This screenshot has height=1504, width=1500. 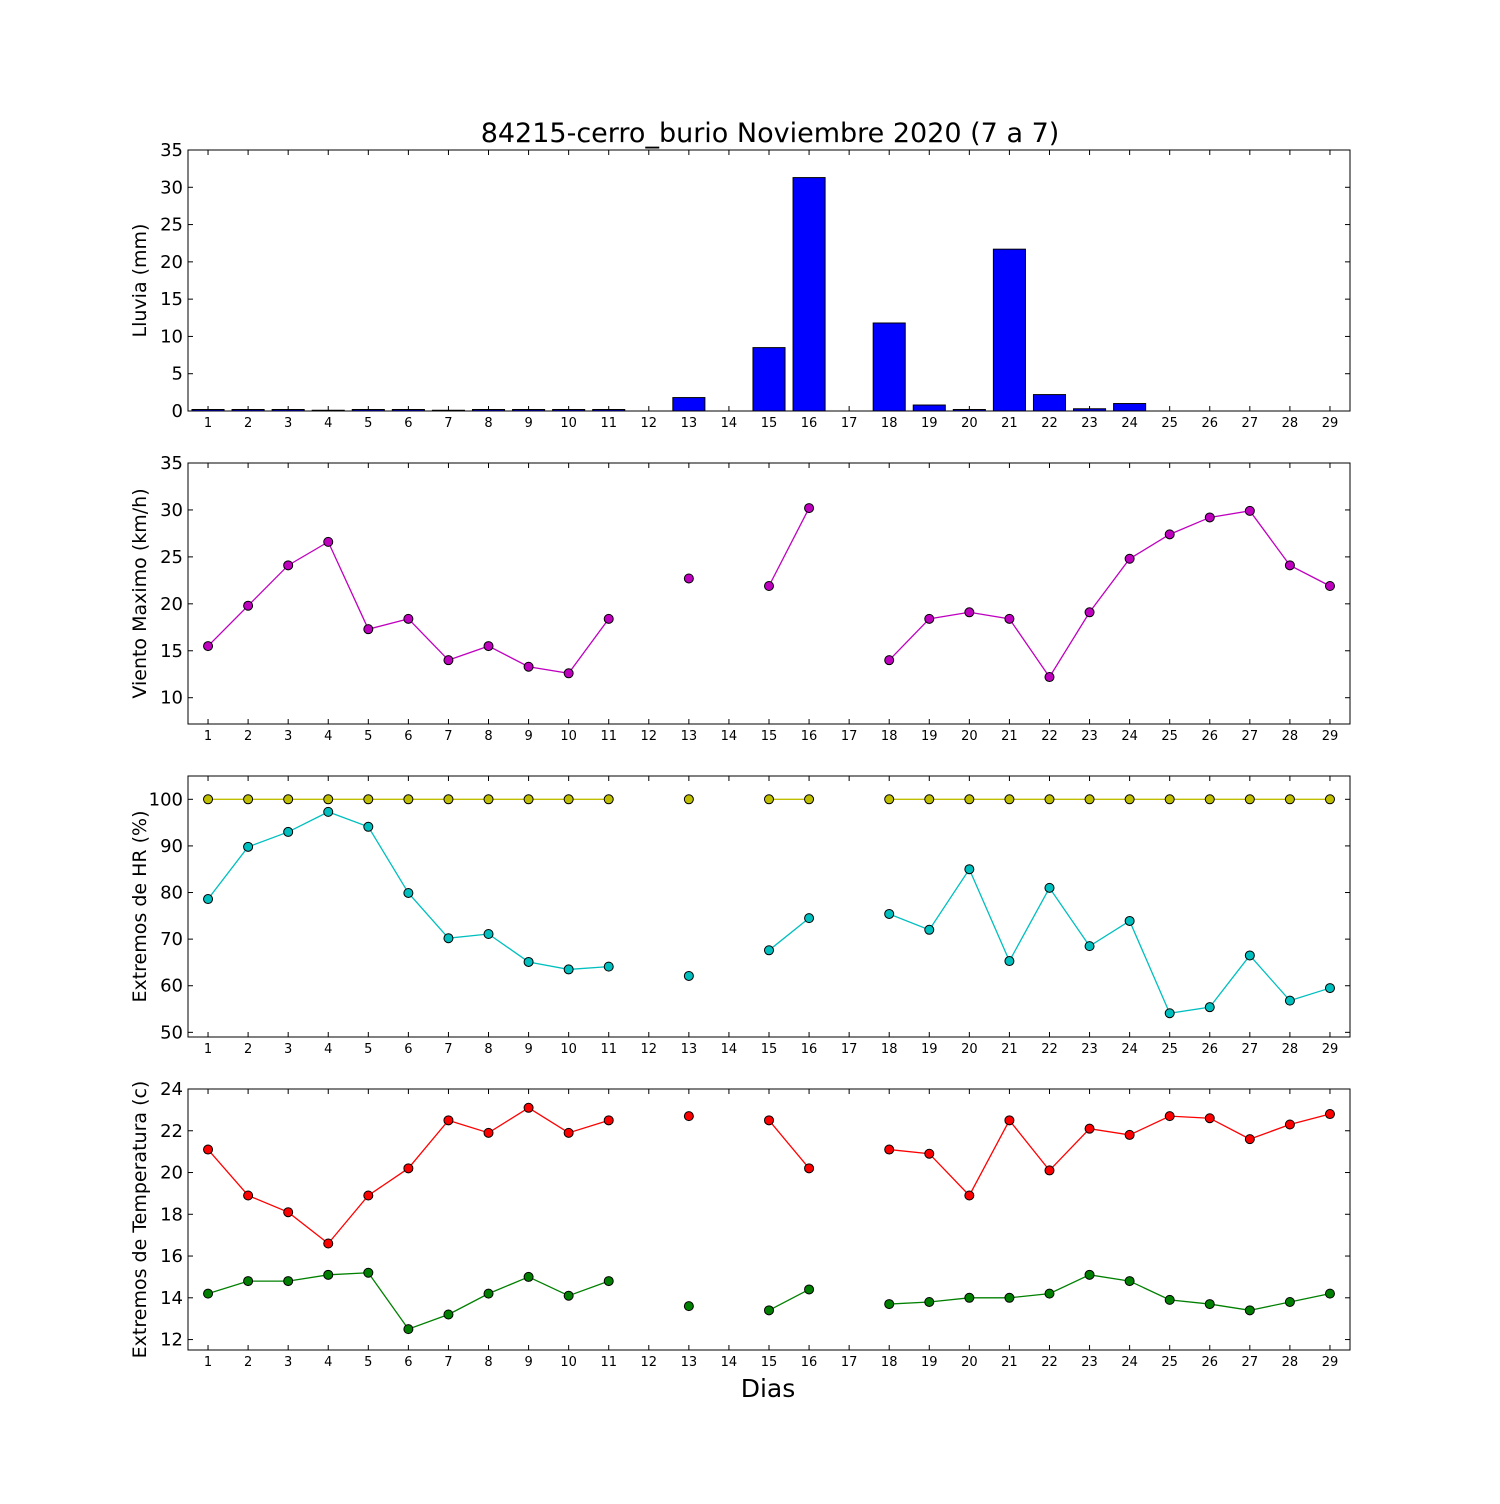 What do you see at coordinates (488, 423) in the screenshot?
I see `x-tick-label: 8` at bounding box center [488, 423].